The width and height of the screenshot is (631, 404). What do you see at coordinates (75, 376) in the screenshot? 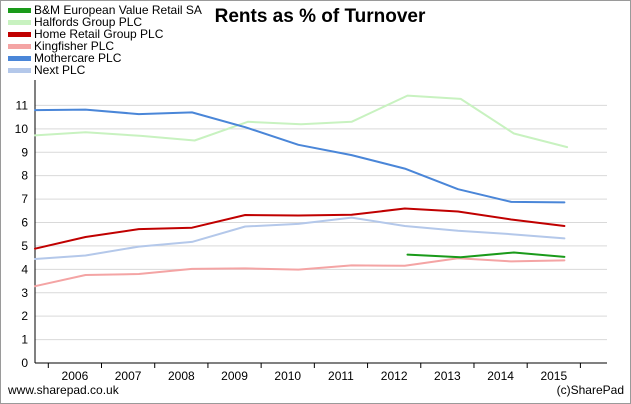
I see `x-tick-label: 2006` at bounding box center [75, 376].